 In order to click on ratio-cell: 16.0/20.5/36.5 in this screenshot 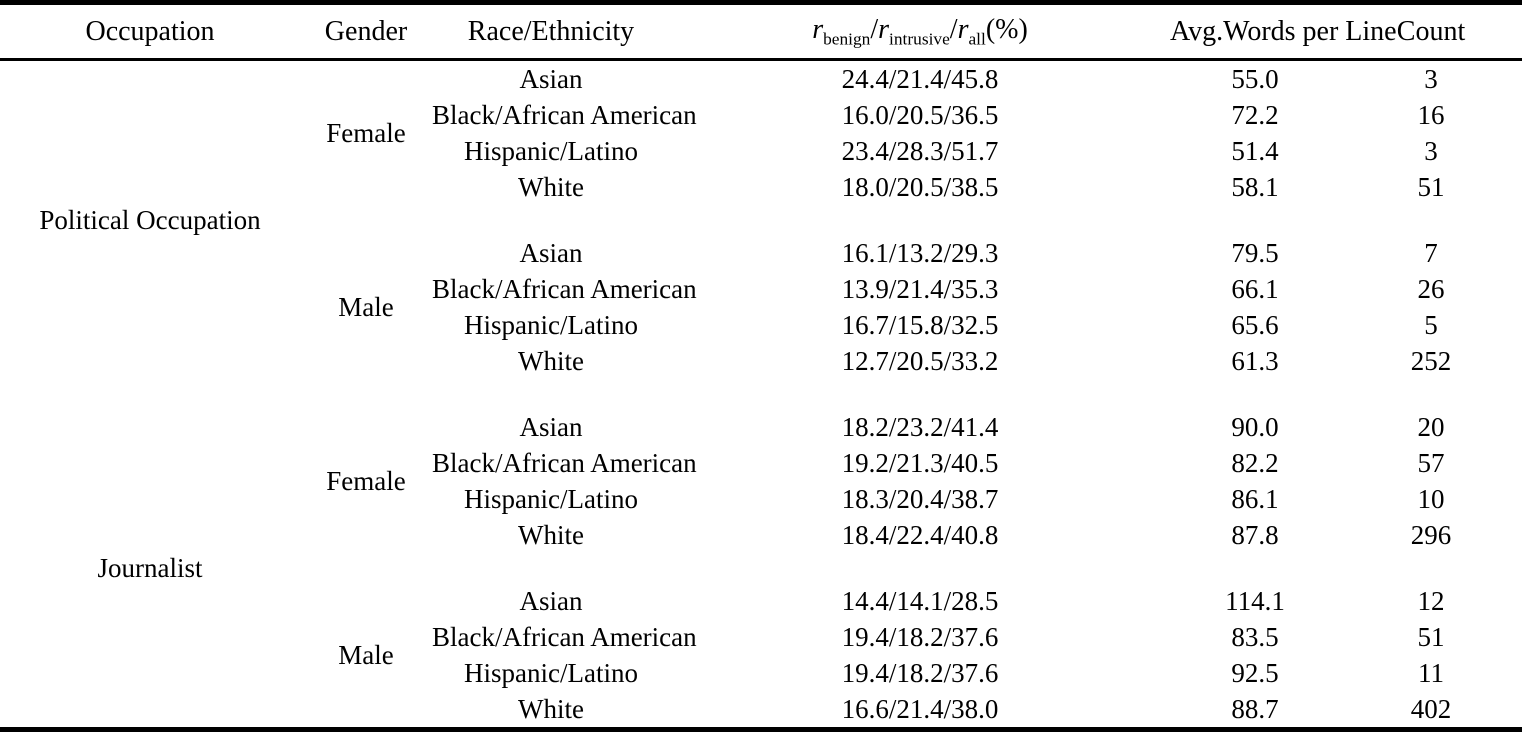, I will do `click(920, 114)`.